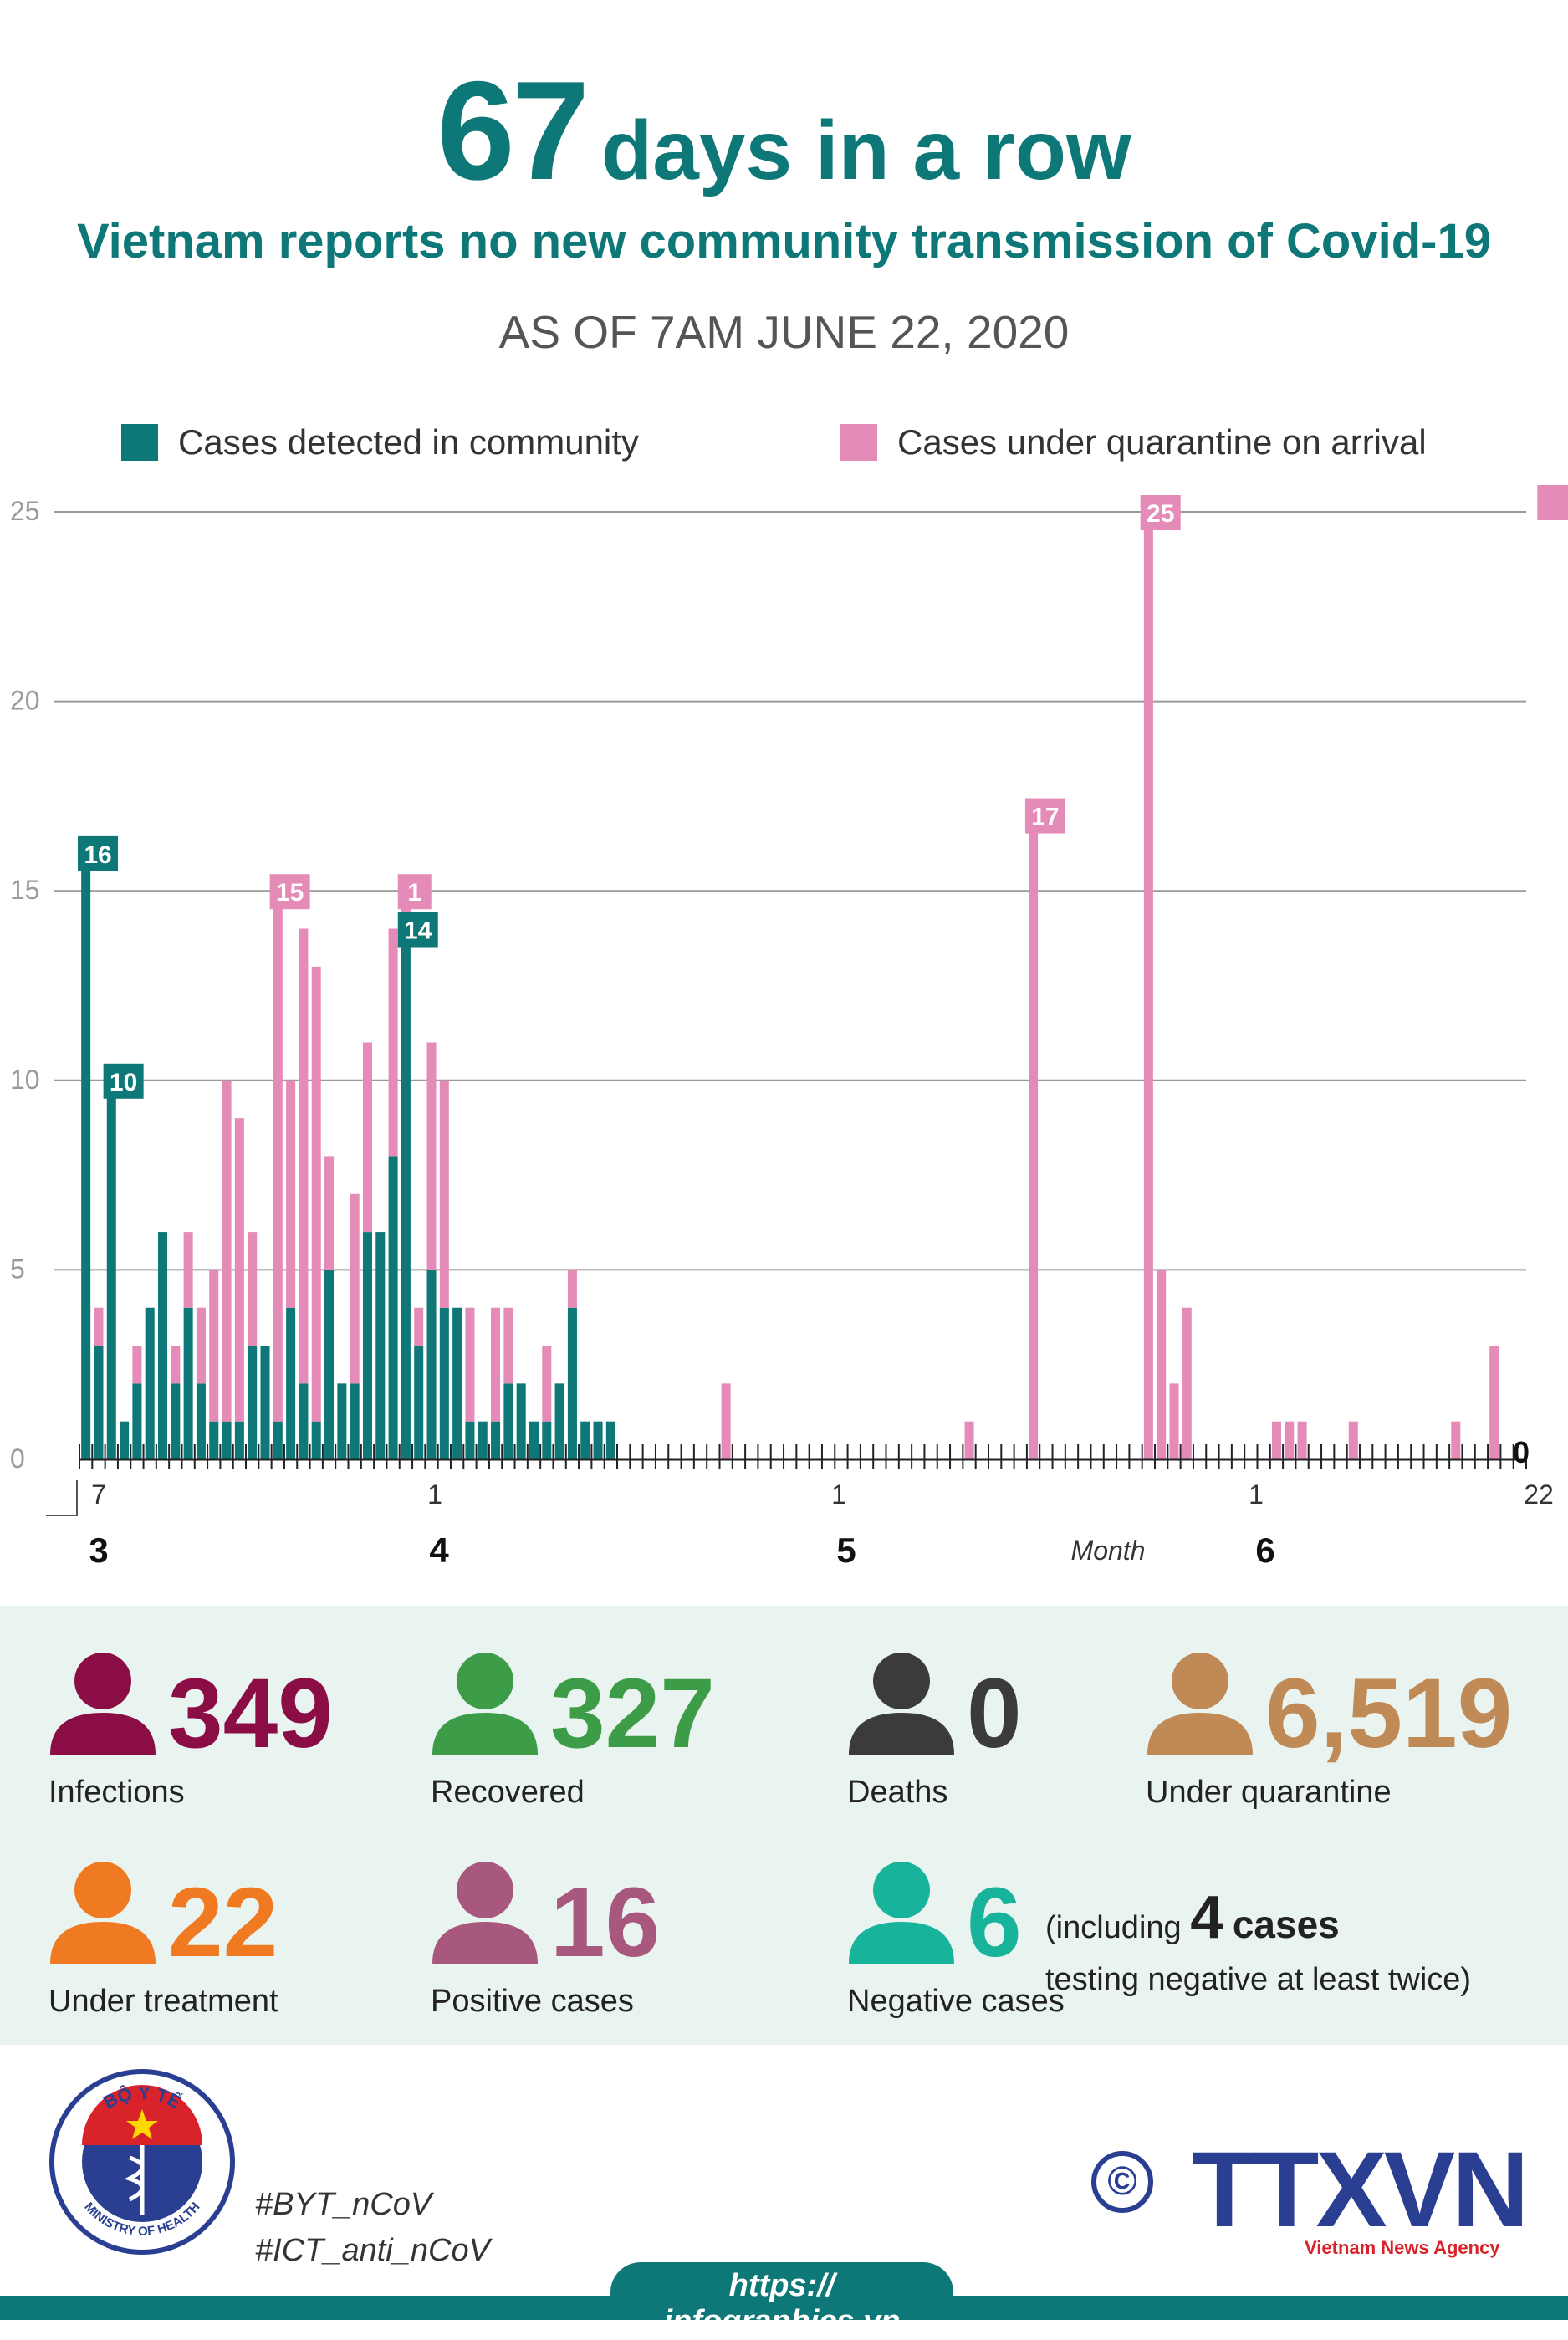  I want to click on negative-note-cases: cases, so click(1286, 1924).